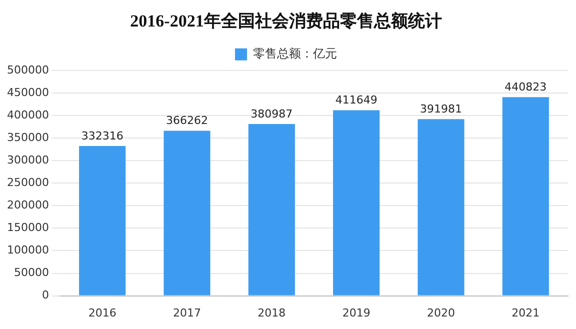 The height and width of the screenshot is (329, 576). I want to click on x-tick-label: 2018, so click(272, 313).